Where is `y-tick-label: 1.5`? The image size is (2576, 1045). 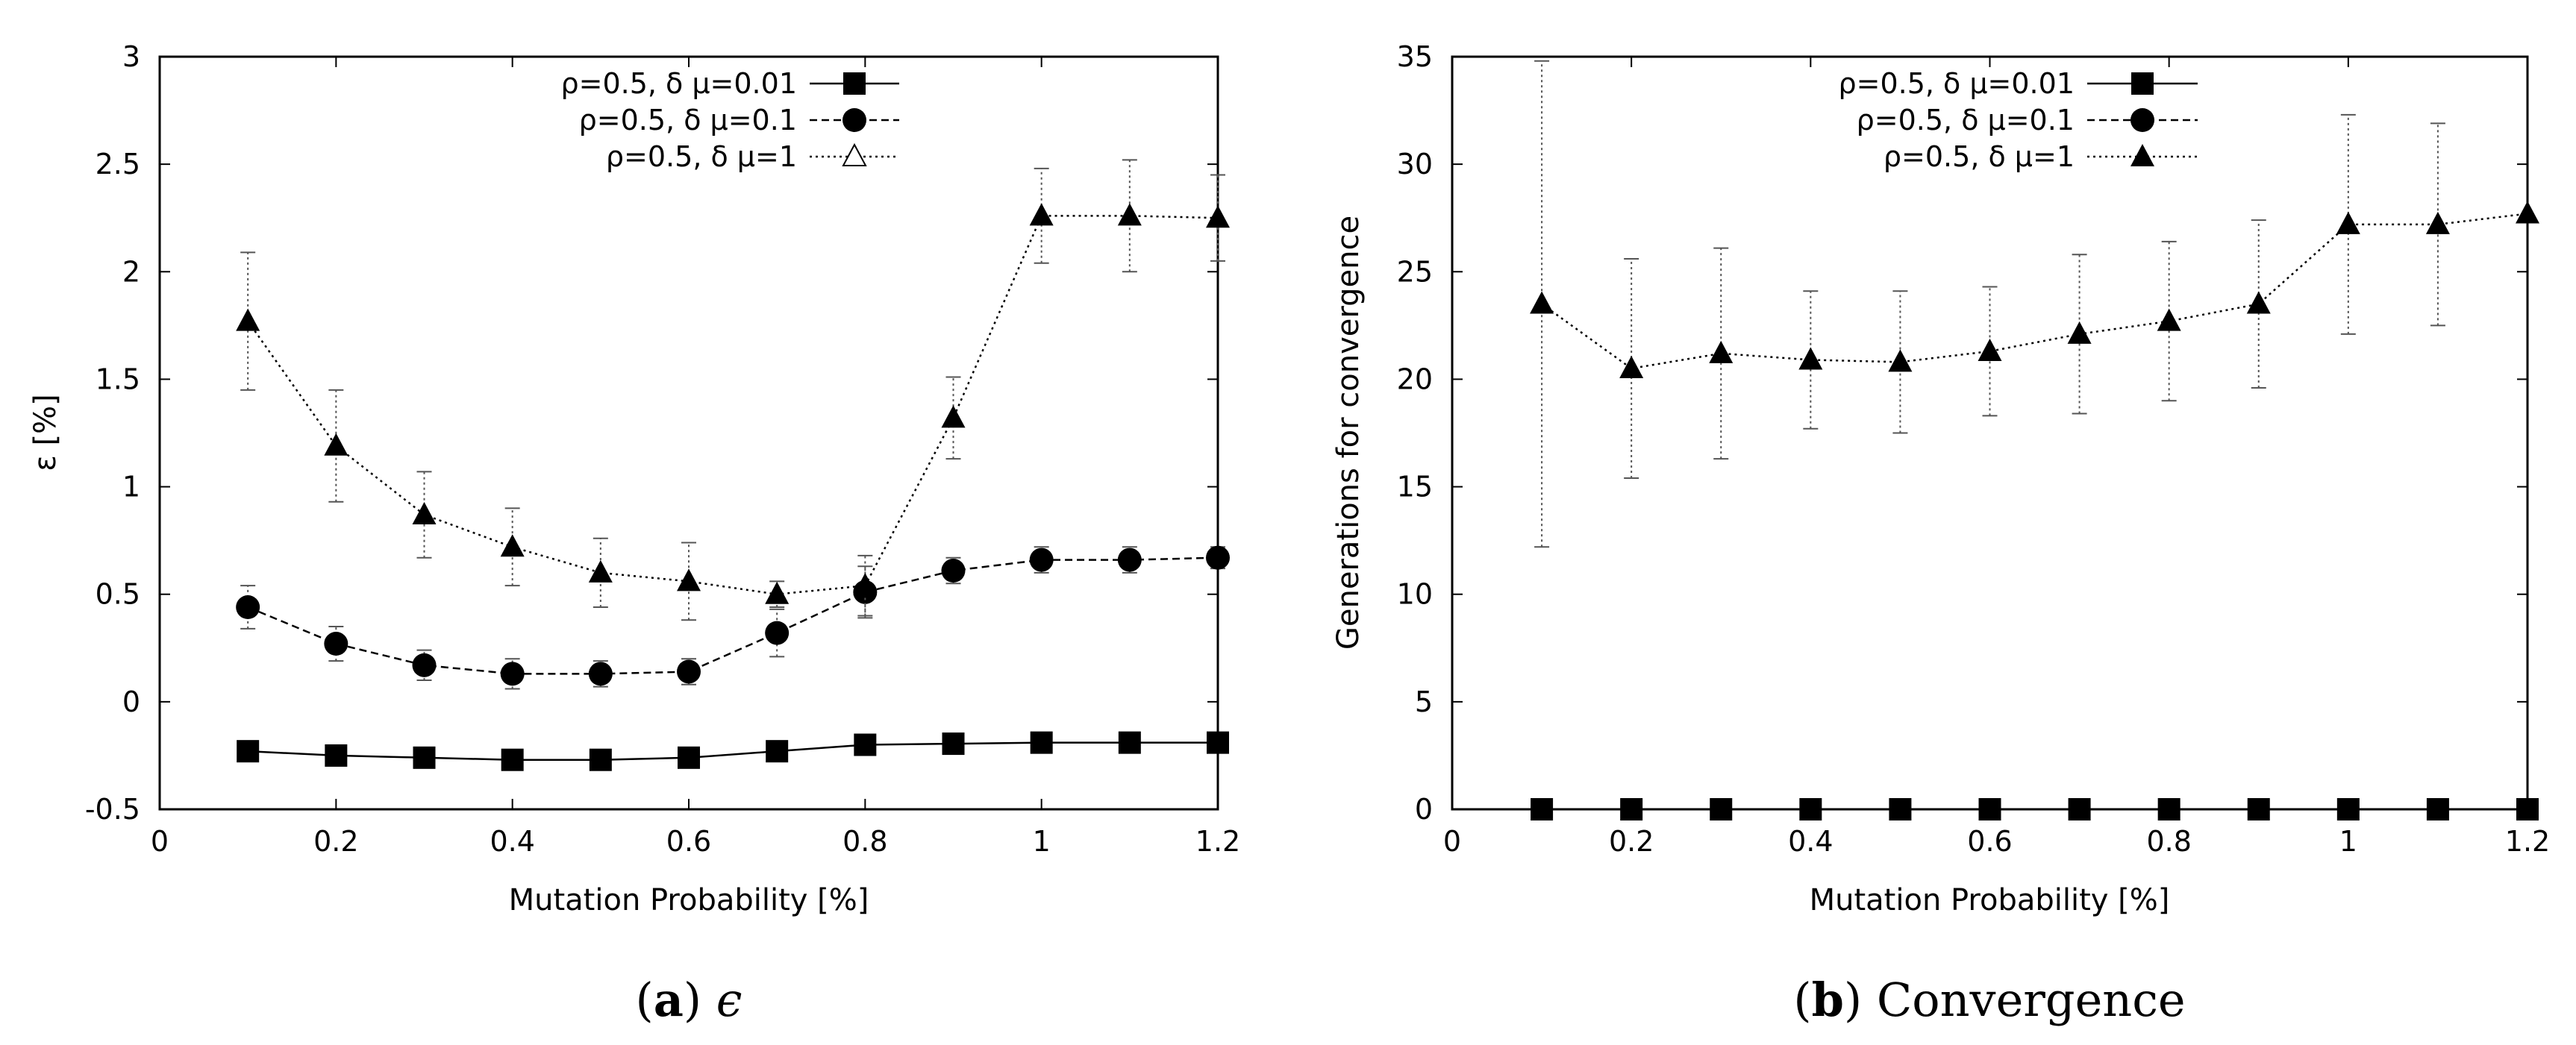 y-tick-label: 1.5 is located at coordinates (118, 379).